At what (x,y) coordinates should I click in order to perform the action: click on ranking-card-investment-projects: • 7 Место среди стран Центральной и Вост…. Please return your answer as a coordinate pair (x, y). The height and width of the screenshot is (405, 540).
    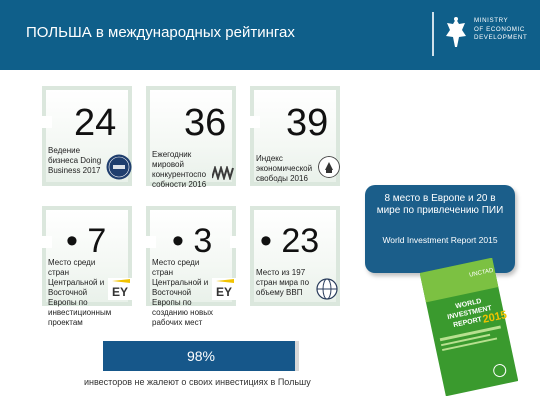
    Looking at the image, I should click on (87, 266).